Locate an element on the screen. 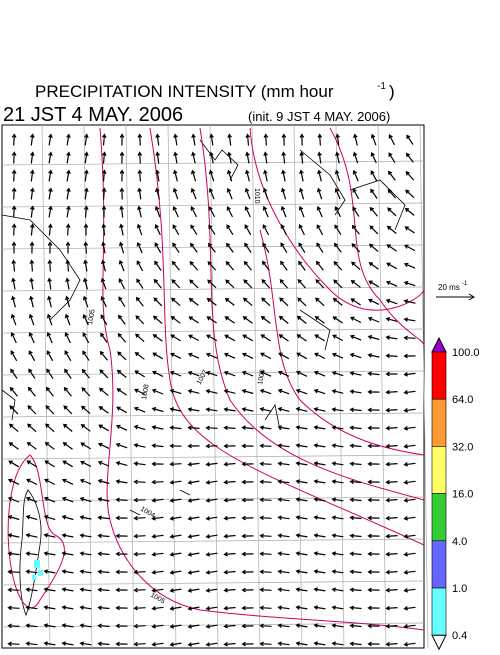 This screenshot has height=655, width=500. colorbar-label: 100.0 is located at coordinates (466, 353).